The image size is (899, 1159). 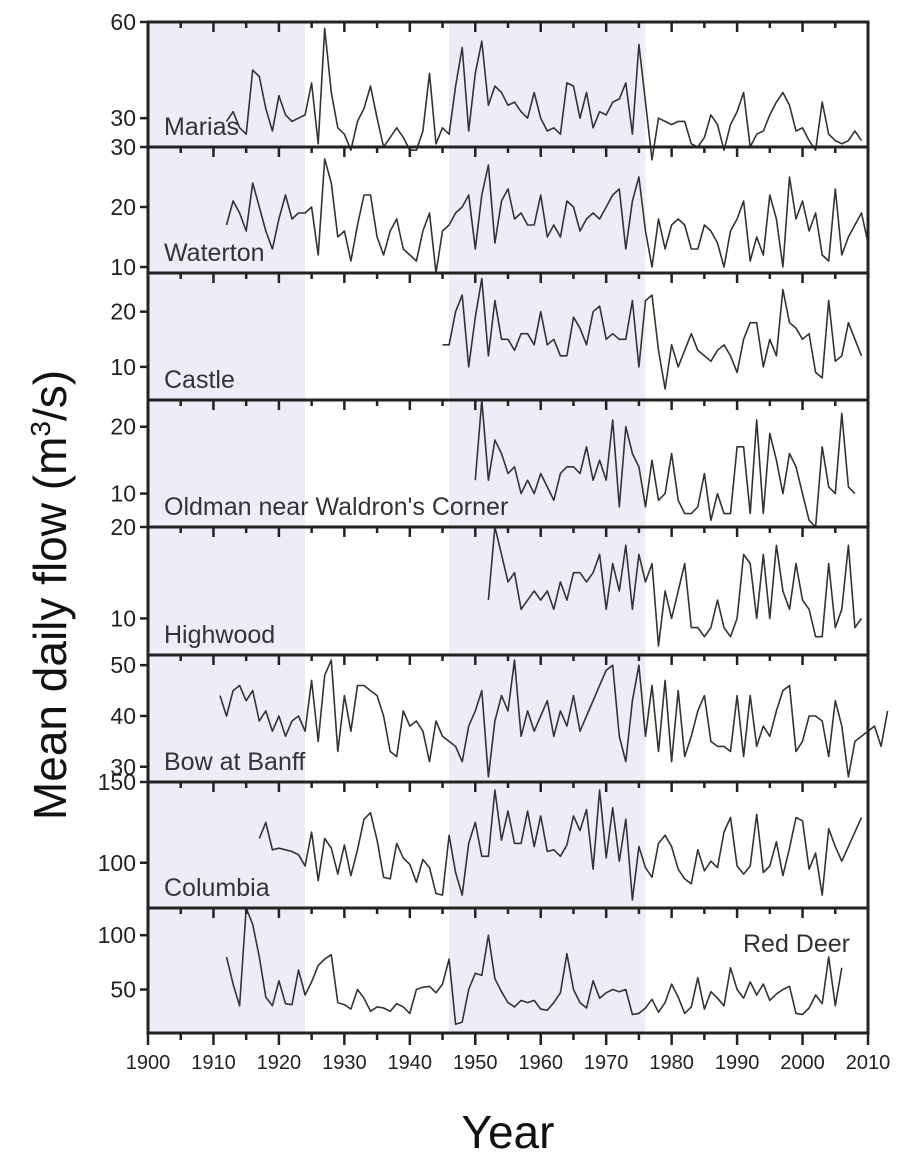 What do you see at coordinates (279, 1063) in the screenshot?
I see `x-tick-label-1920: 1920` at bounding box center [279, 1063].